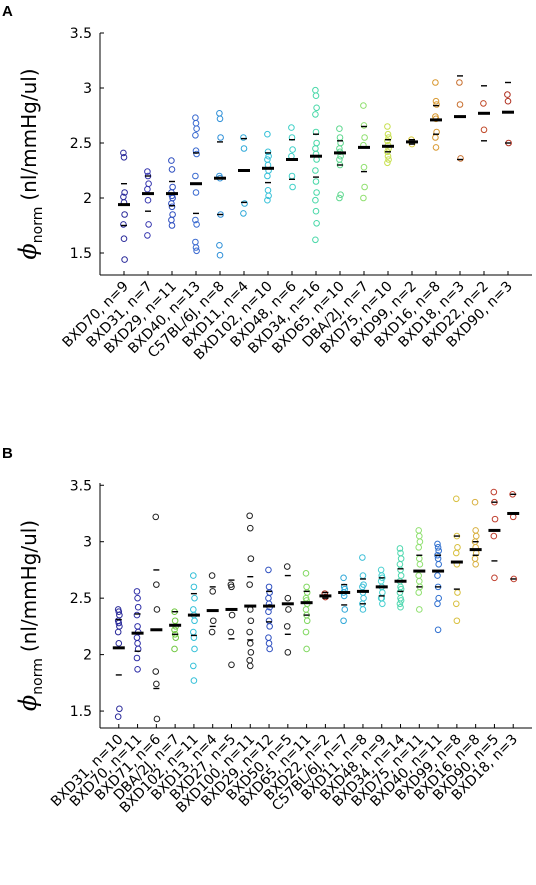 Image resolution: width=536 pixels, height=885 pixels. Describe the element at coordinates (7, 11) in the screenshot. I see `panel-letter: A` at that location.